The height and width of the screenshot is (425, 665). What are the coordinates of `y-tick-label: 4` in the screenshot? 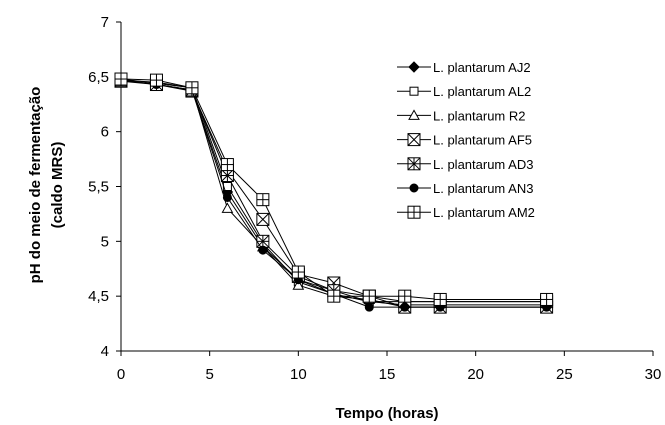 It's located at (105, 351).